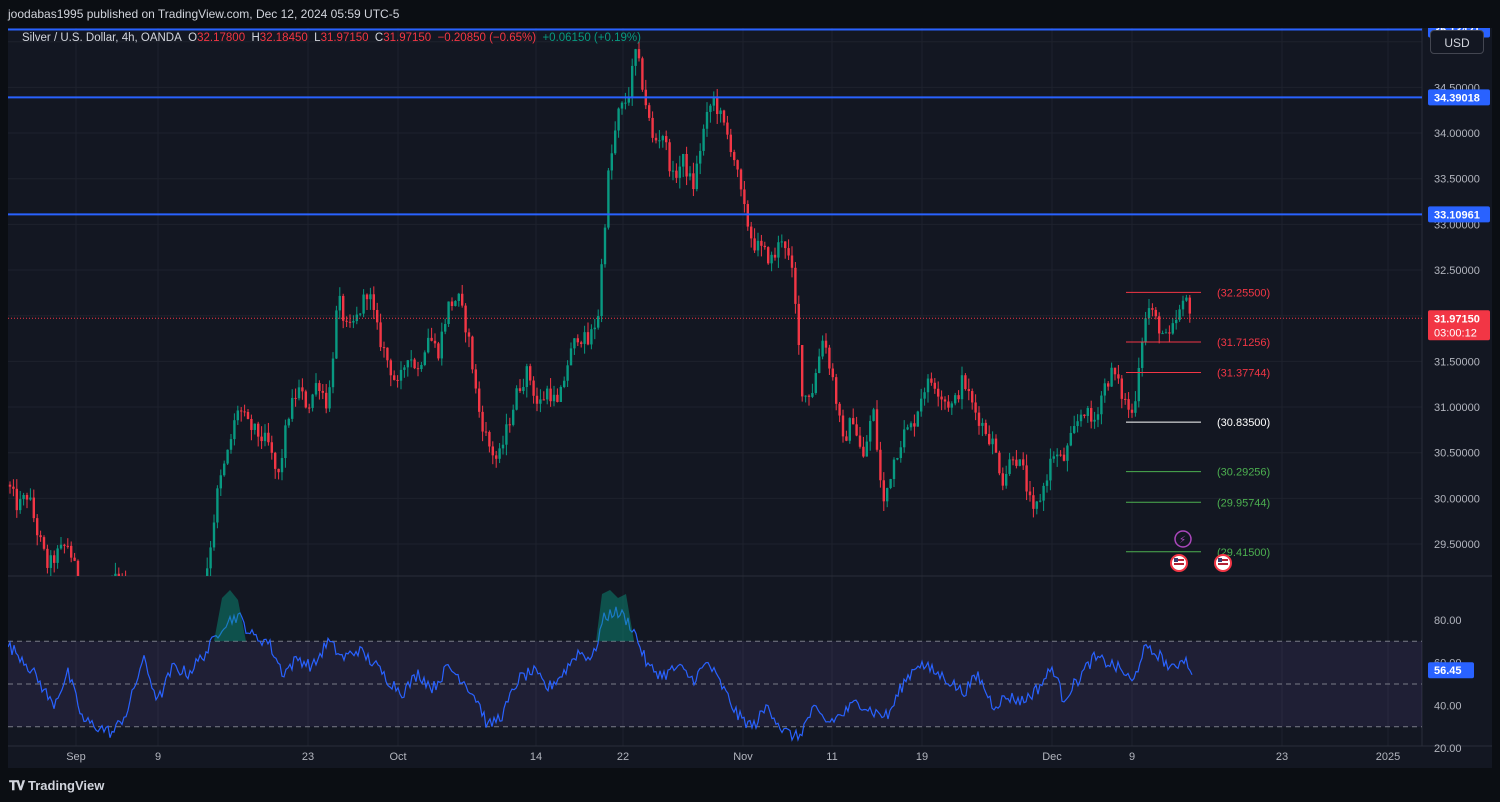 The image size is (1500, 802). What do you see at coordinates (1223, 560) in the screenshot?
I see `flag-stripe` at bounding box center [1223, 560].